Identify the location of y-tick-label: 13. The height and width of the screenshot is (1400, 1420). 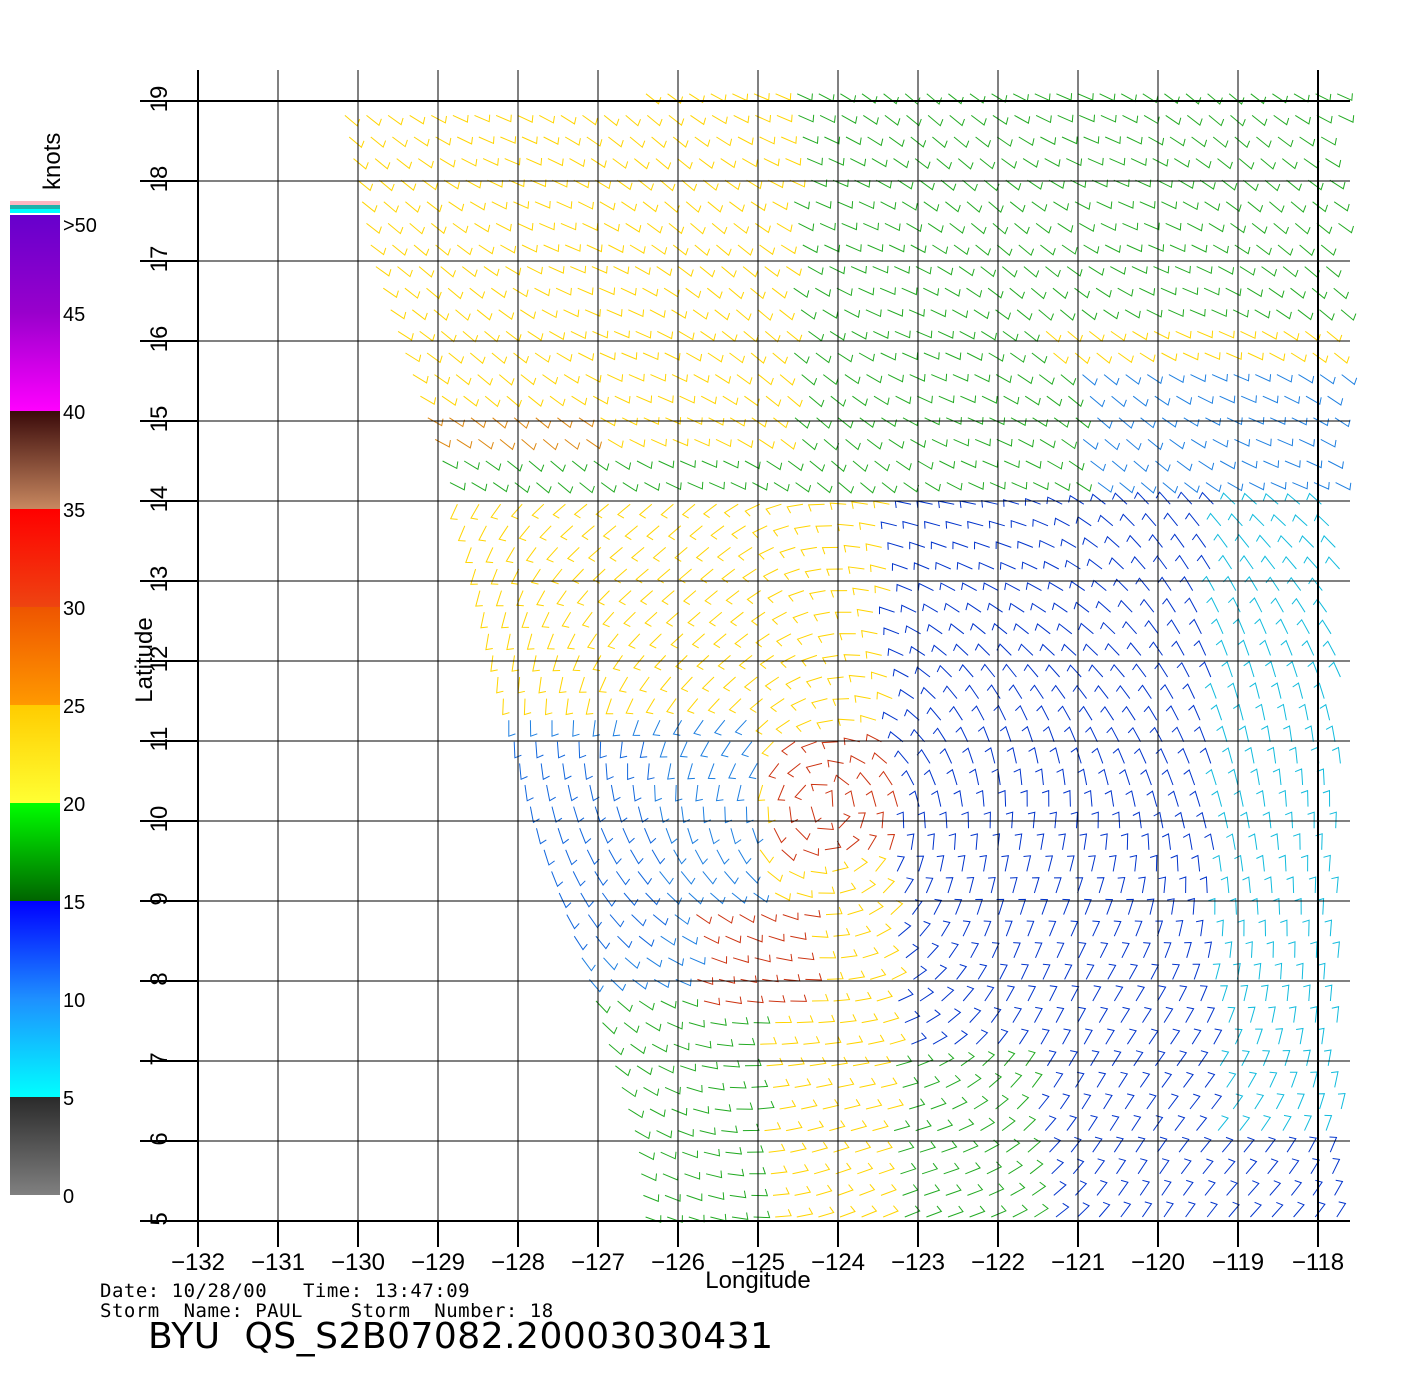
(159, 579).